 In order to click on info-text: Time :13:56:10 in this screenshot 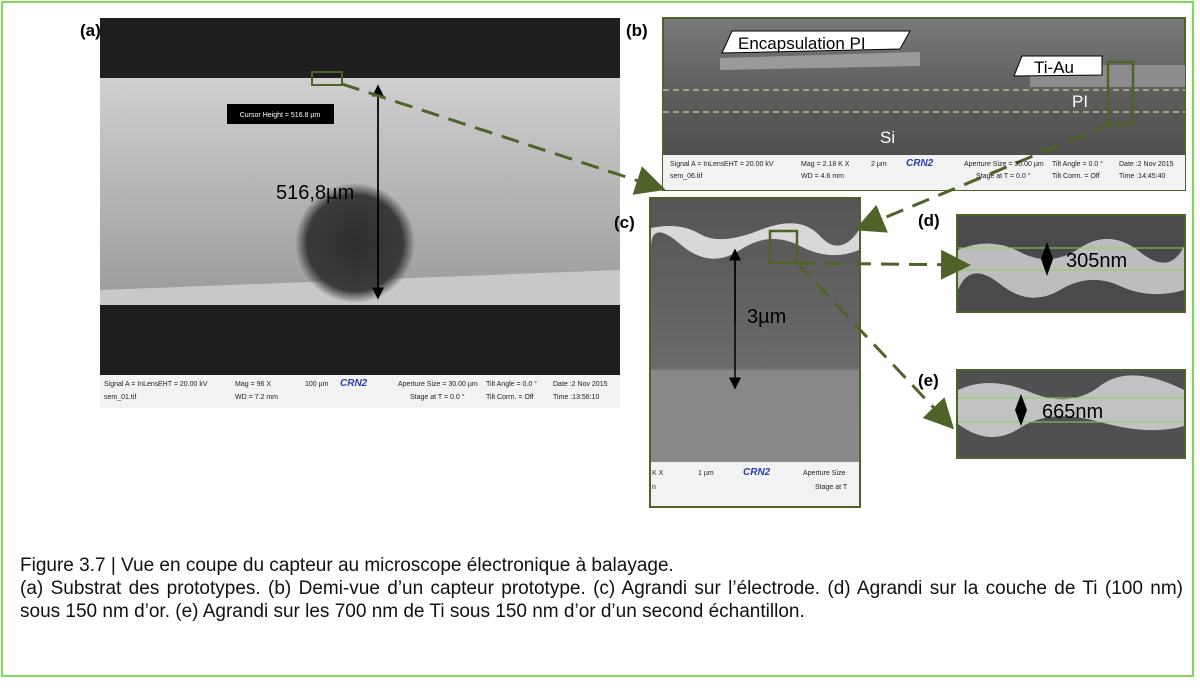, I will do `click(576, 397)`.